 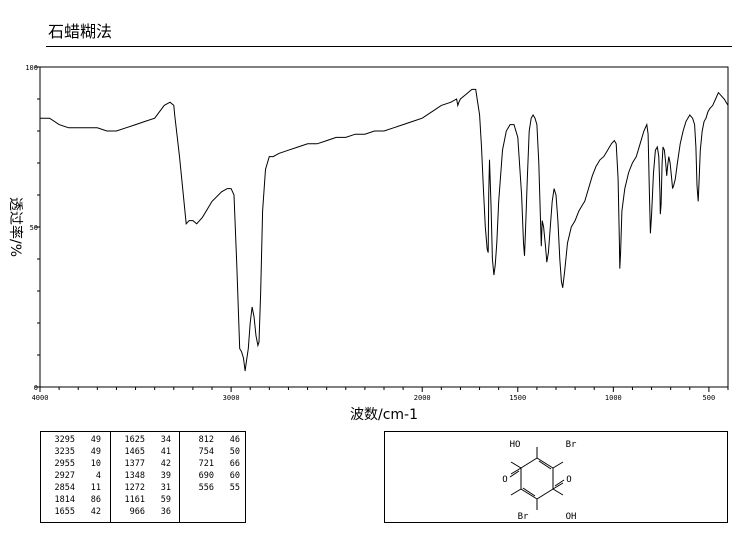 I want to click on peak-row: 1348 39, so click(x=145, y=476).